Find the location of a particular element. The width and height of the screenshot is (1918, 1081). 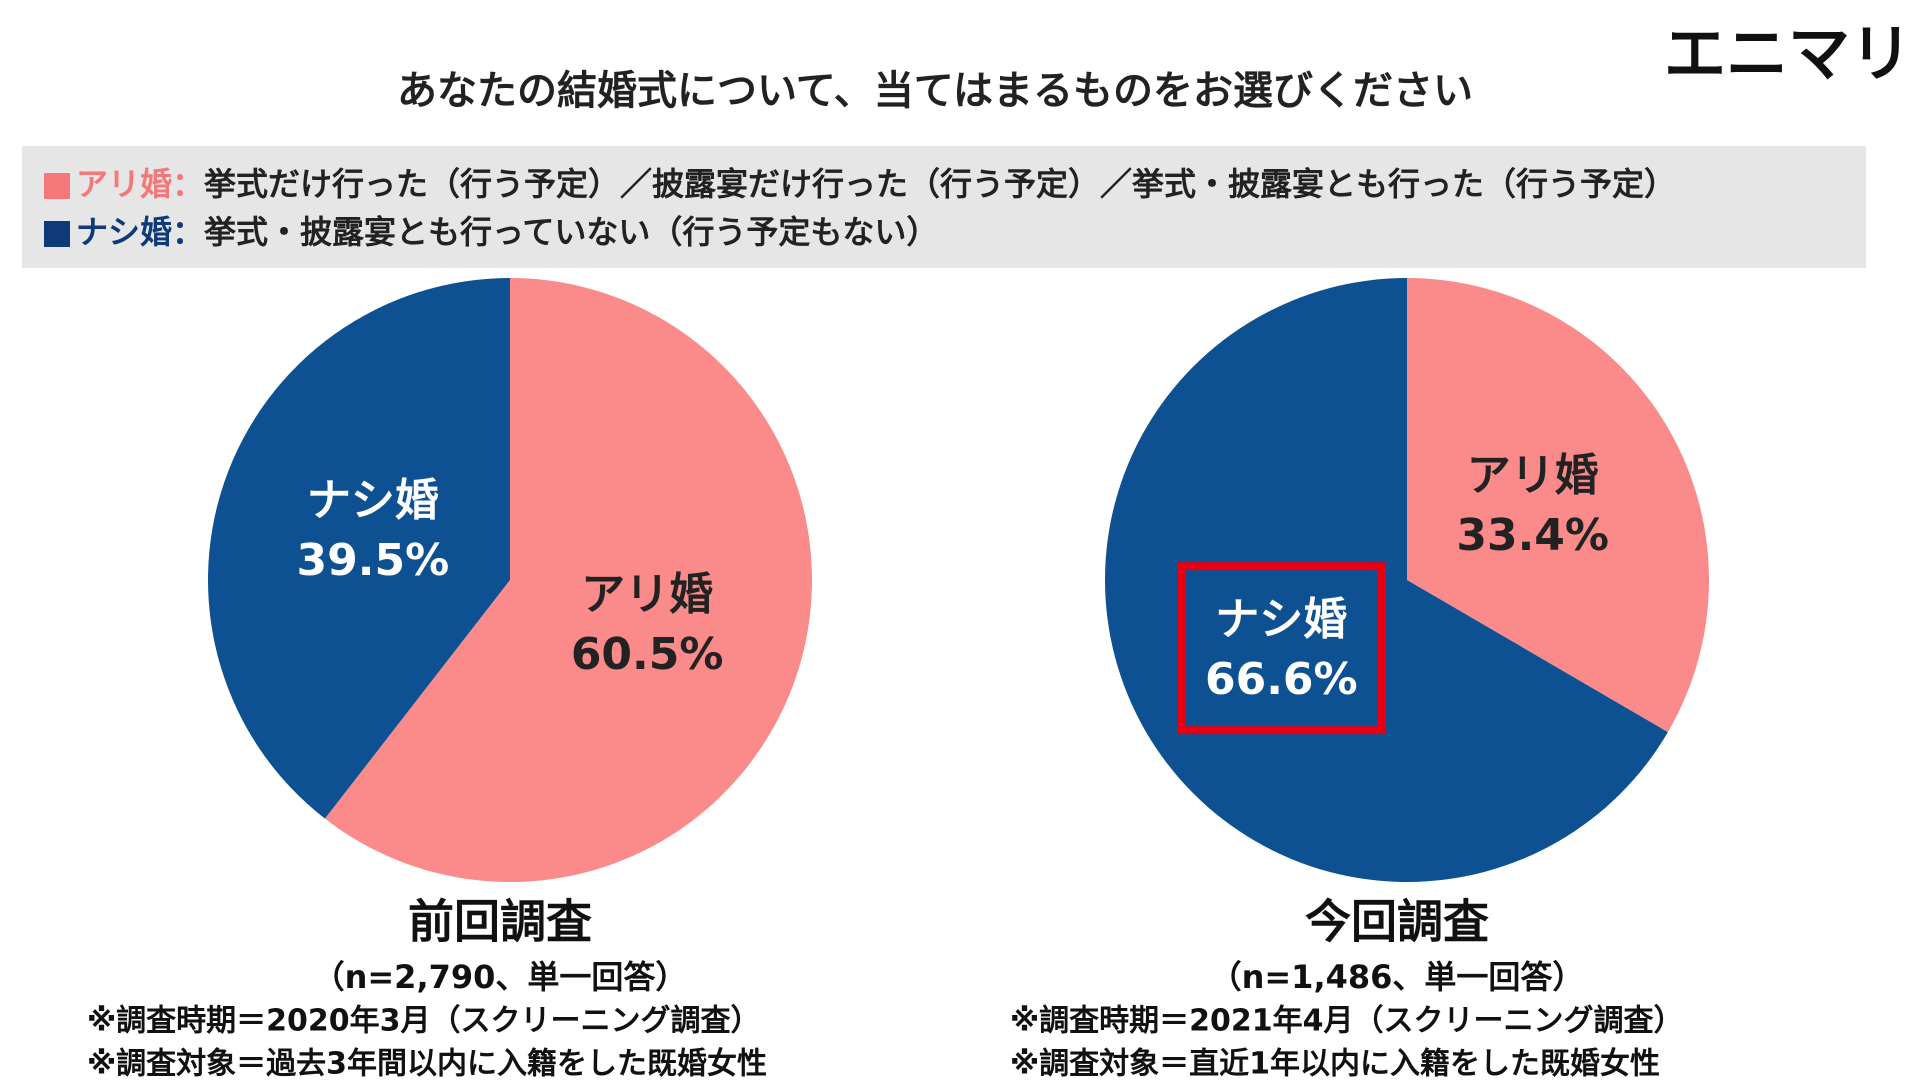

legend-entry: ナシ婚：挙式・披露宴とも行っていない（行う予定もない） is located at coordinates (507, 232).